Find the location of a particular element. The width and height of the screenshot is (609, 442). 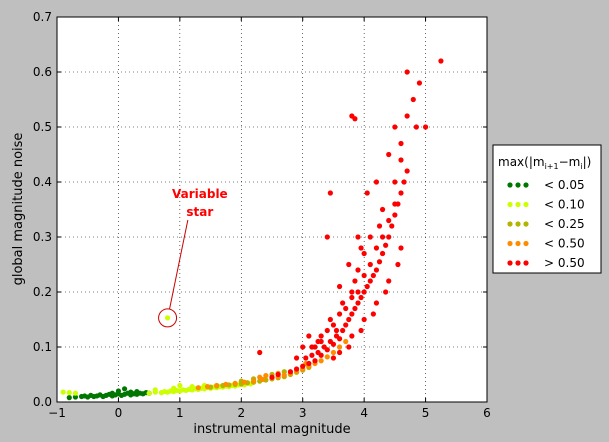

annotation-circle is located at coordinates (168, 318).